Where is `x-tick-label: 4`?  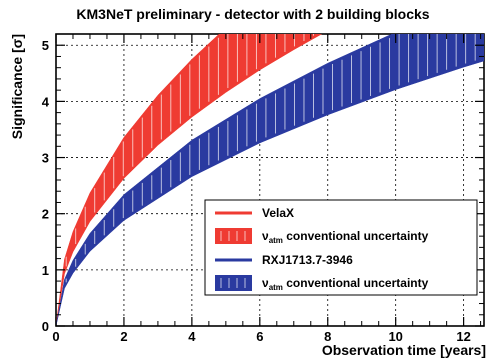 x-tick-label: 4 is located at coordinates (192, 336).